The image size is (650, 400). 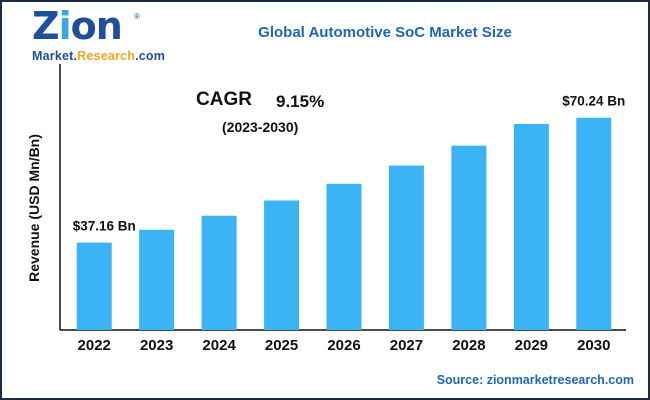 What do you see at coordinates (224, 99) in the screenshot?
I see `cagr-label: CAGR` at bounding box center [224, 99].